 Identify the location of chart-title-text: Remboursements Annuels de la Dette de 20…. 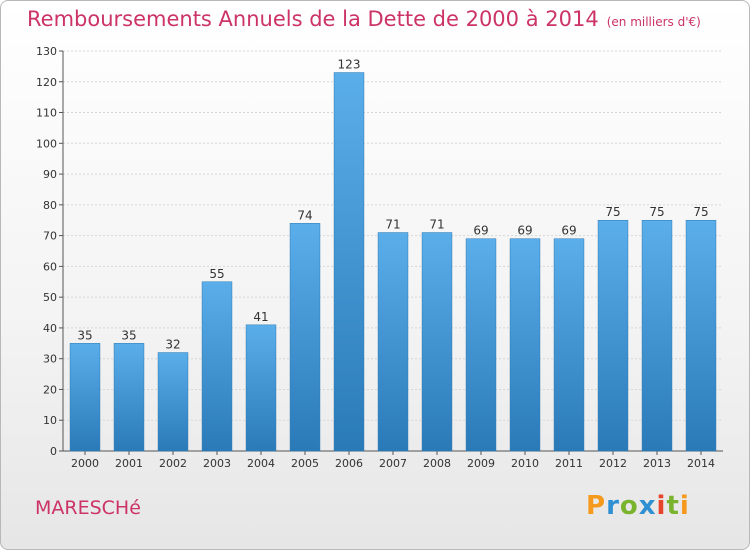
(313, 19).